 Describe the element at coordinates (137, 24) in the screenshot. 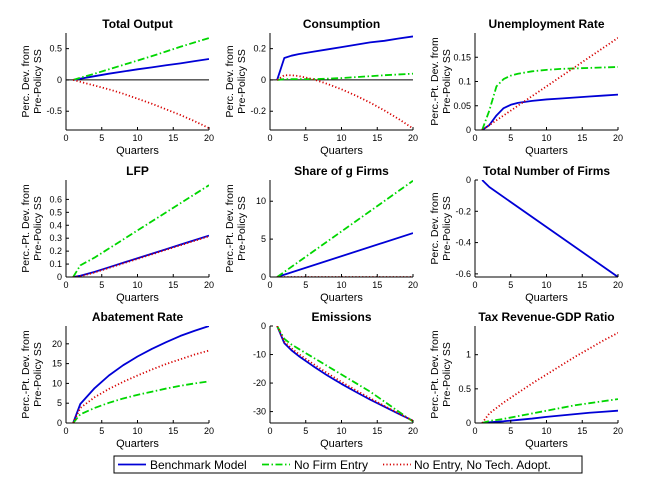

I see `panel-title: Total Output` at that location.